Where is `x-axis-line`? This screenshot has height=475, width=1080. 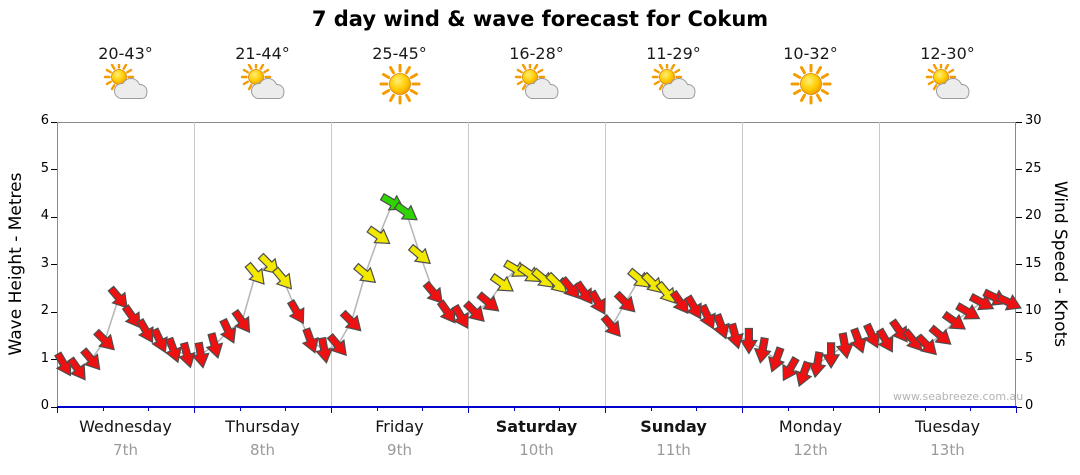
x-axis-line is located at coordinates (536, 407).